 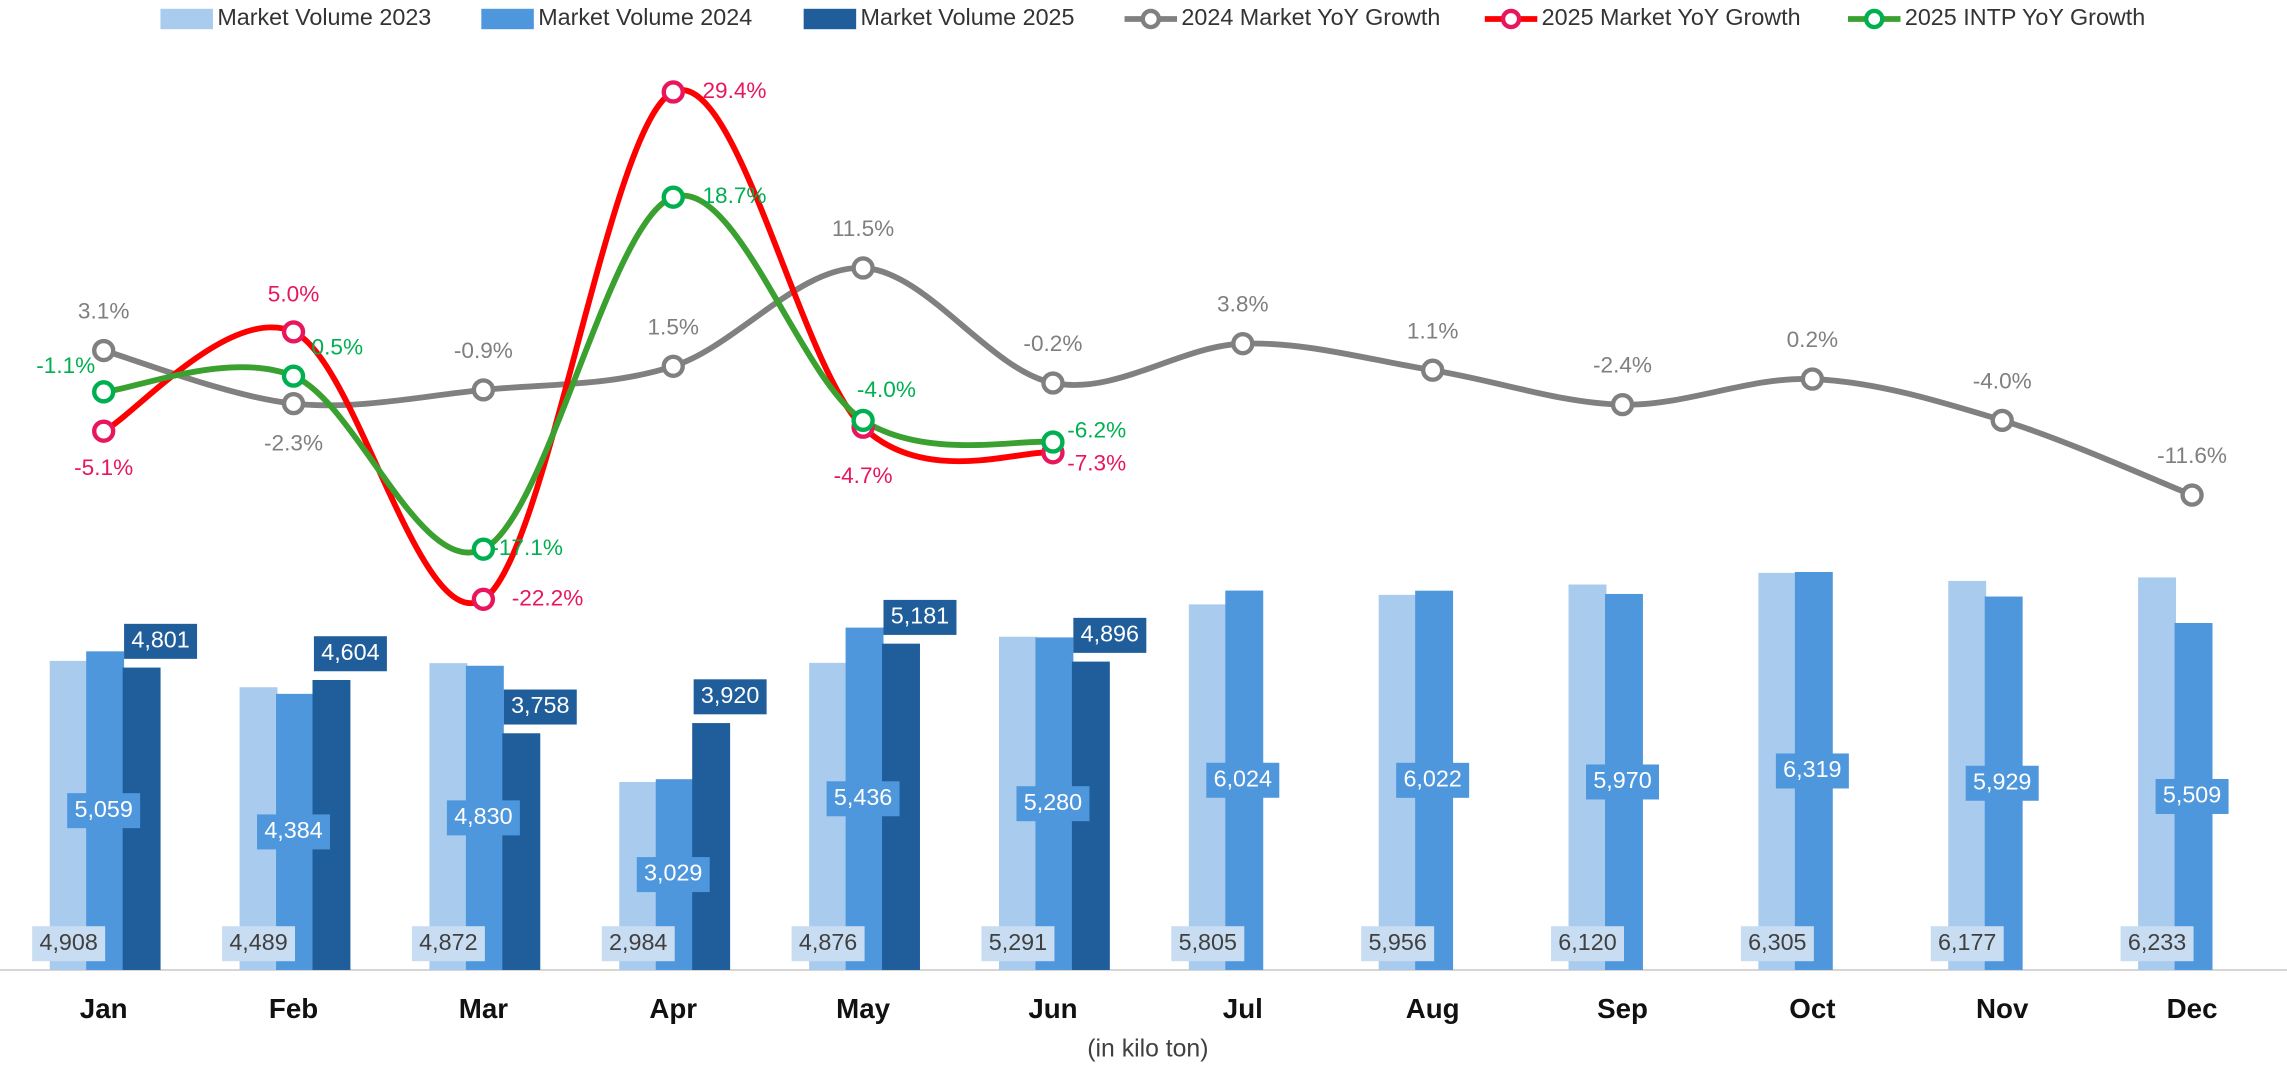 I want to click on data-label: 4,908, so click(x=69, y=944).